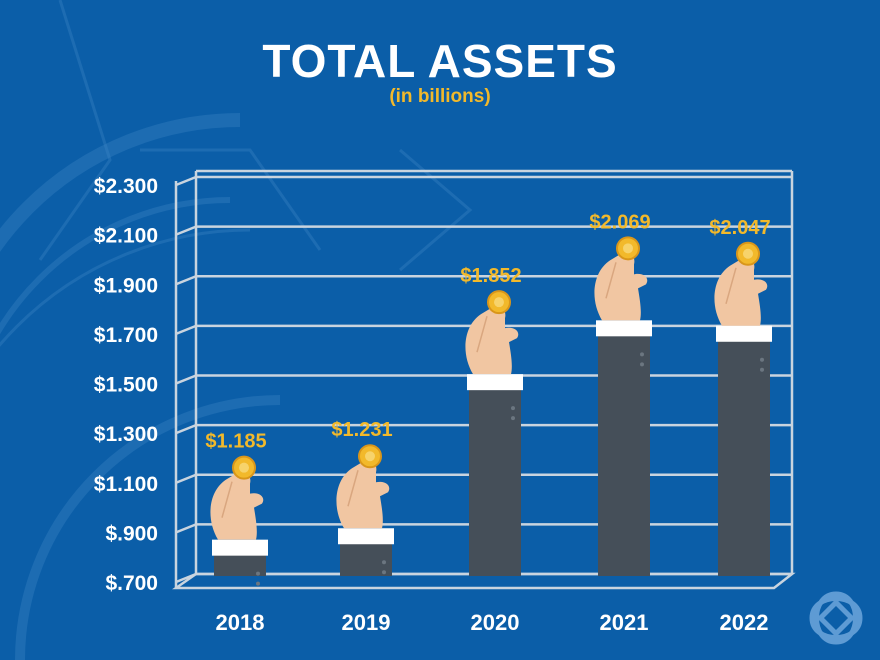  What do you see at coordinates (739, 228) in the screenshot?
I see `data-label: $2.047` at bounding box center [739, 228].